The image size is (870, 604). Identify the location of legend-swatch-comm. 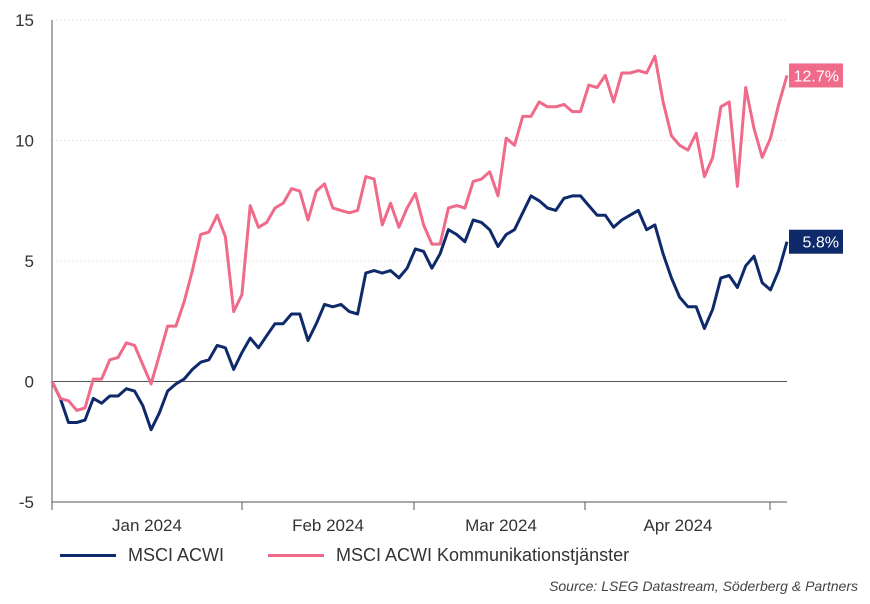
(296, 555).